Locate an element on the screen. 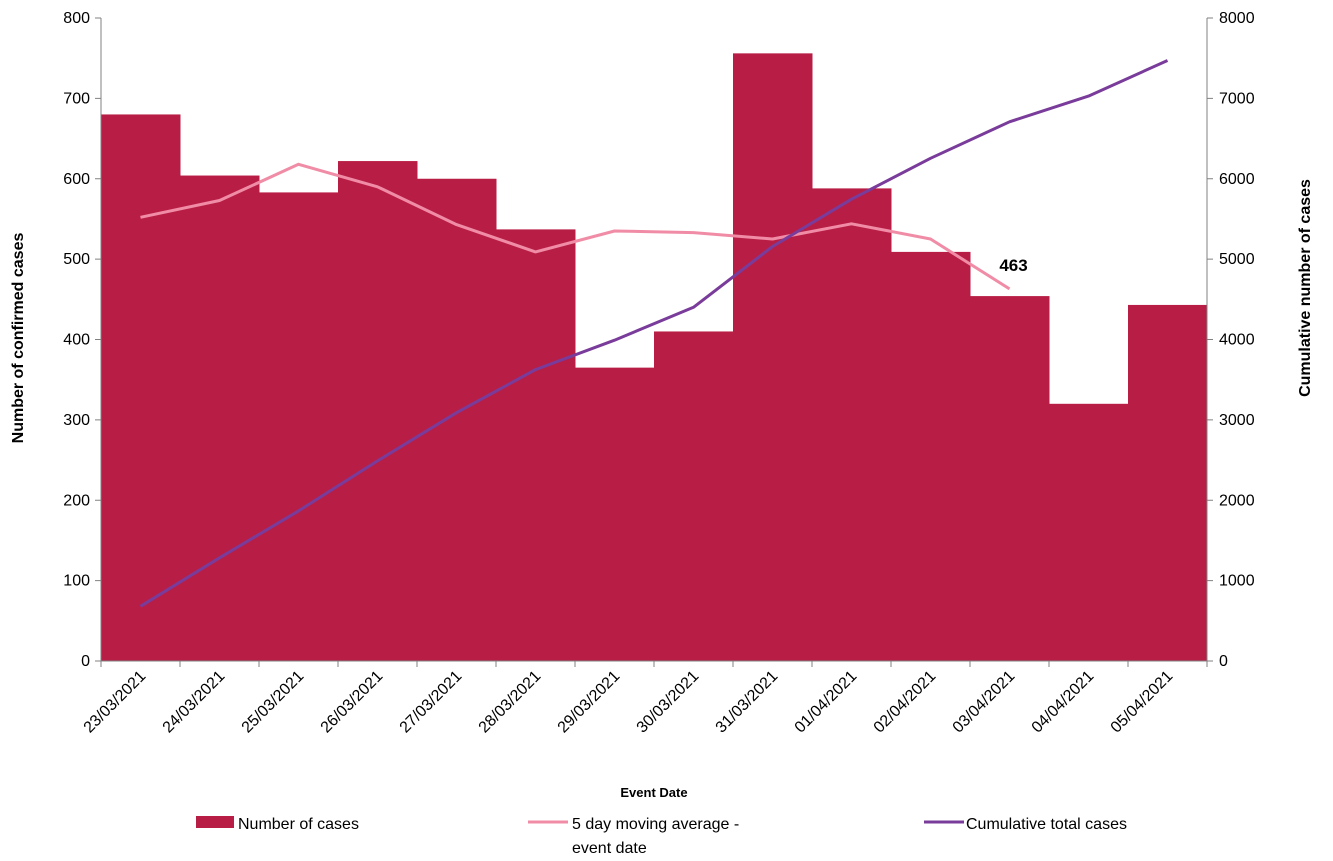 This screenshot has height=861, width=1333. y-tick-label: 600 is located at coordinates (76, 179).